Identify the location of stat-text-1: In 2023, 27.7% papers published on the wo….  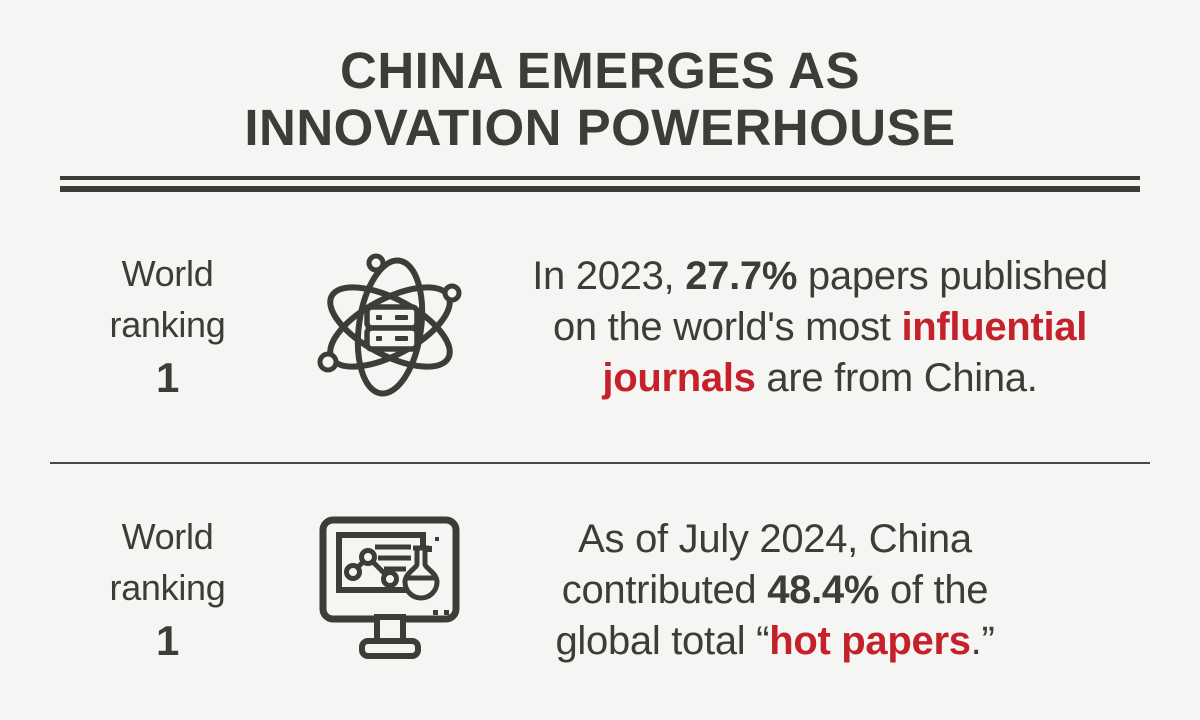
(845, 327).